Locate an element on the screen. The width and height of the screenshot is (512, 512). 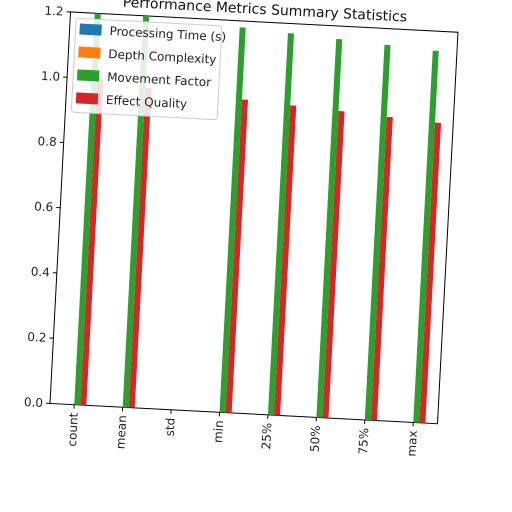
x-tick-label: max is located at coordinates (411, 443).